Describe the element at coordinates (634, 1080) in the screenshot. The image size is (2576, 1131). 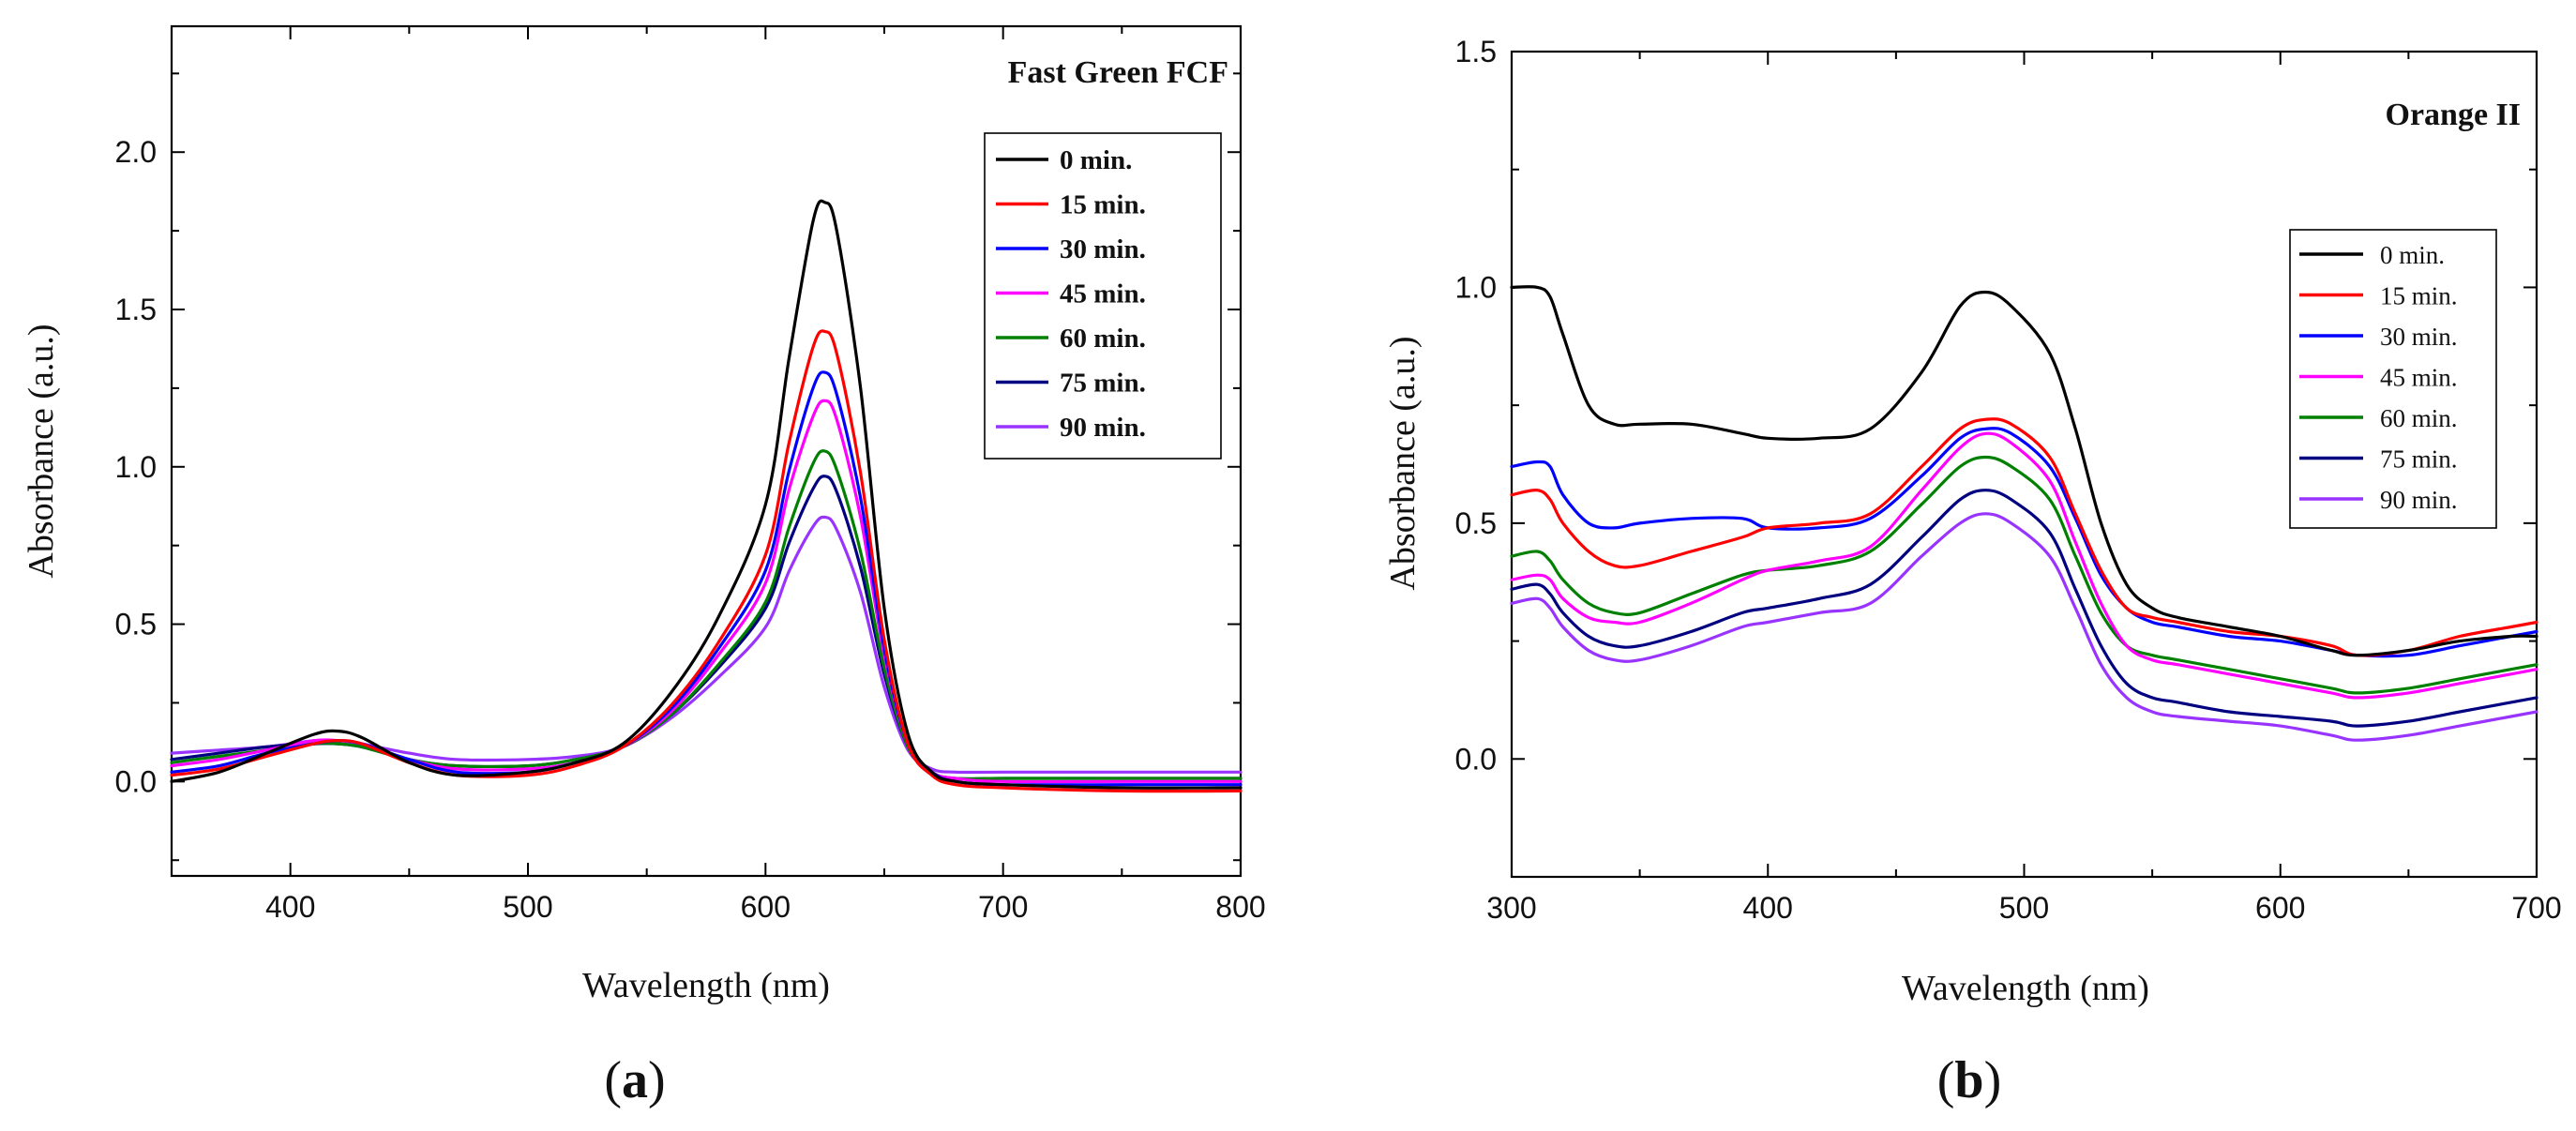
I see `panel-label-a: (a)` at that location.